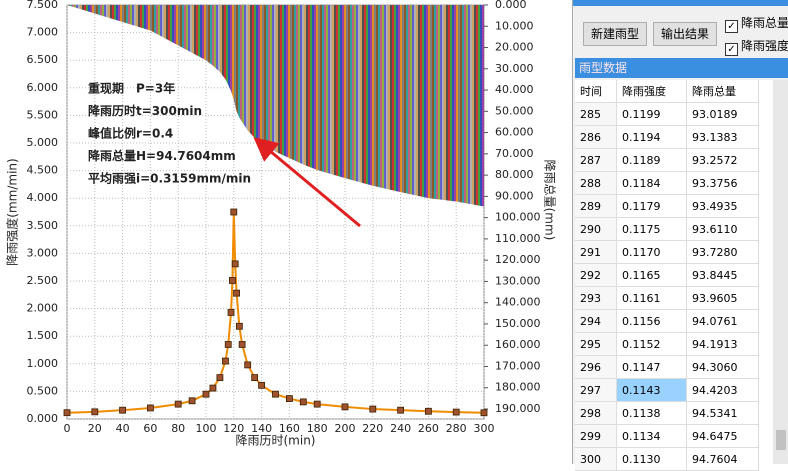  I want to click on table-cell: 93.7280, so click(723, 252).